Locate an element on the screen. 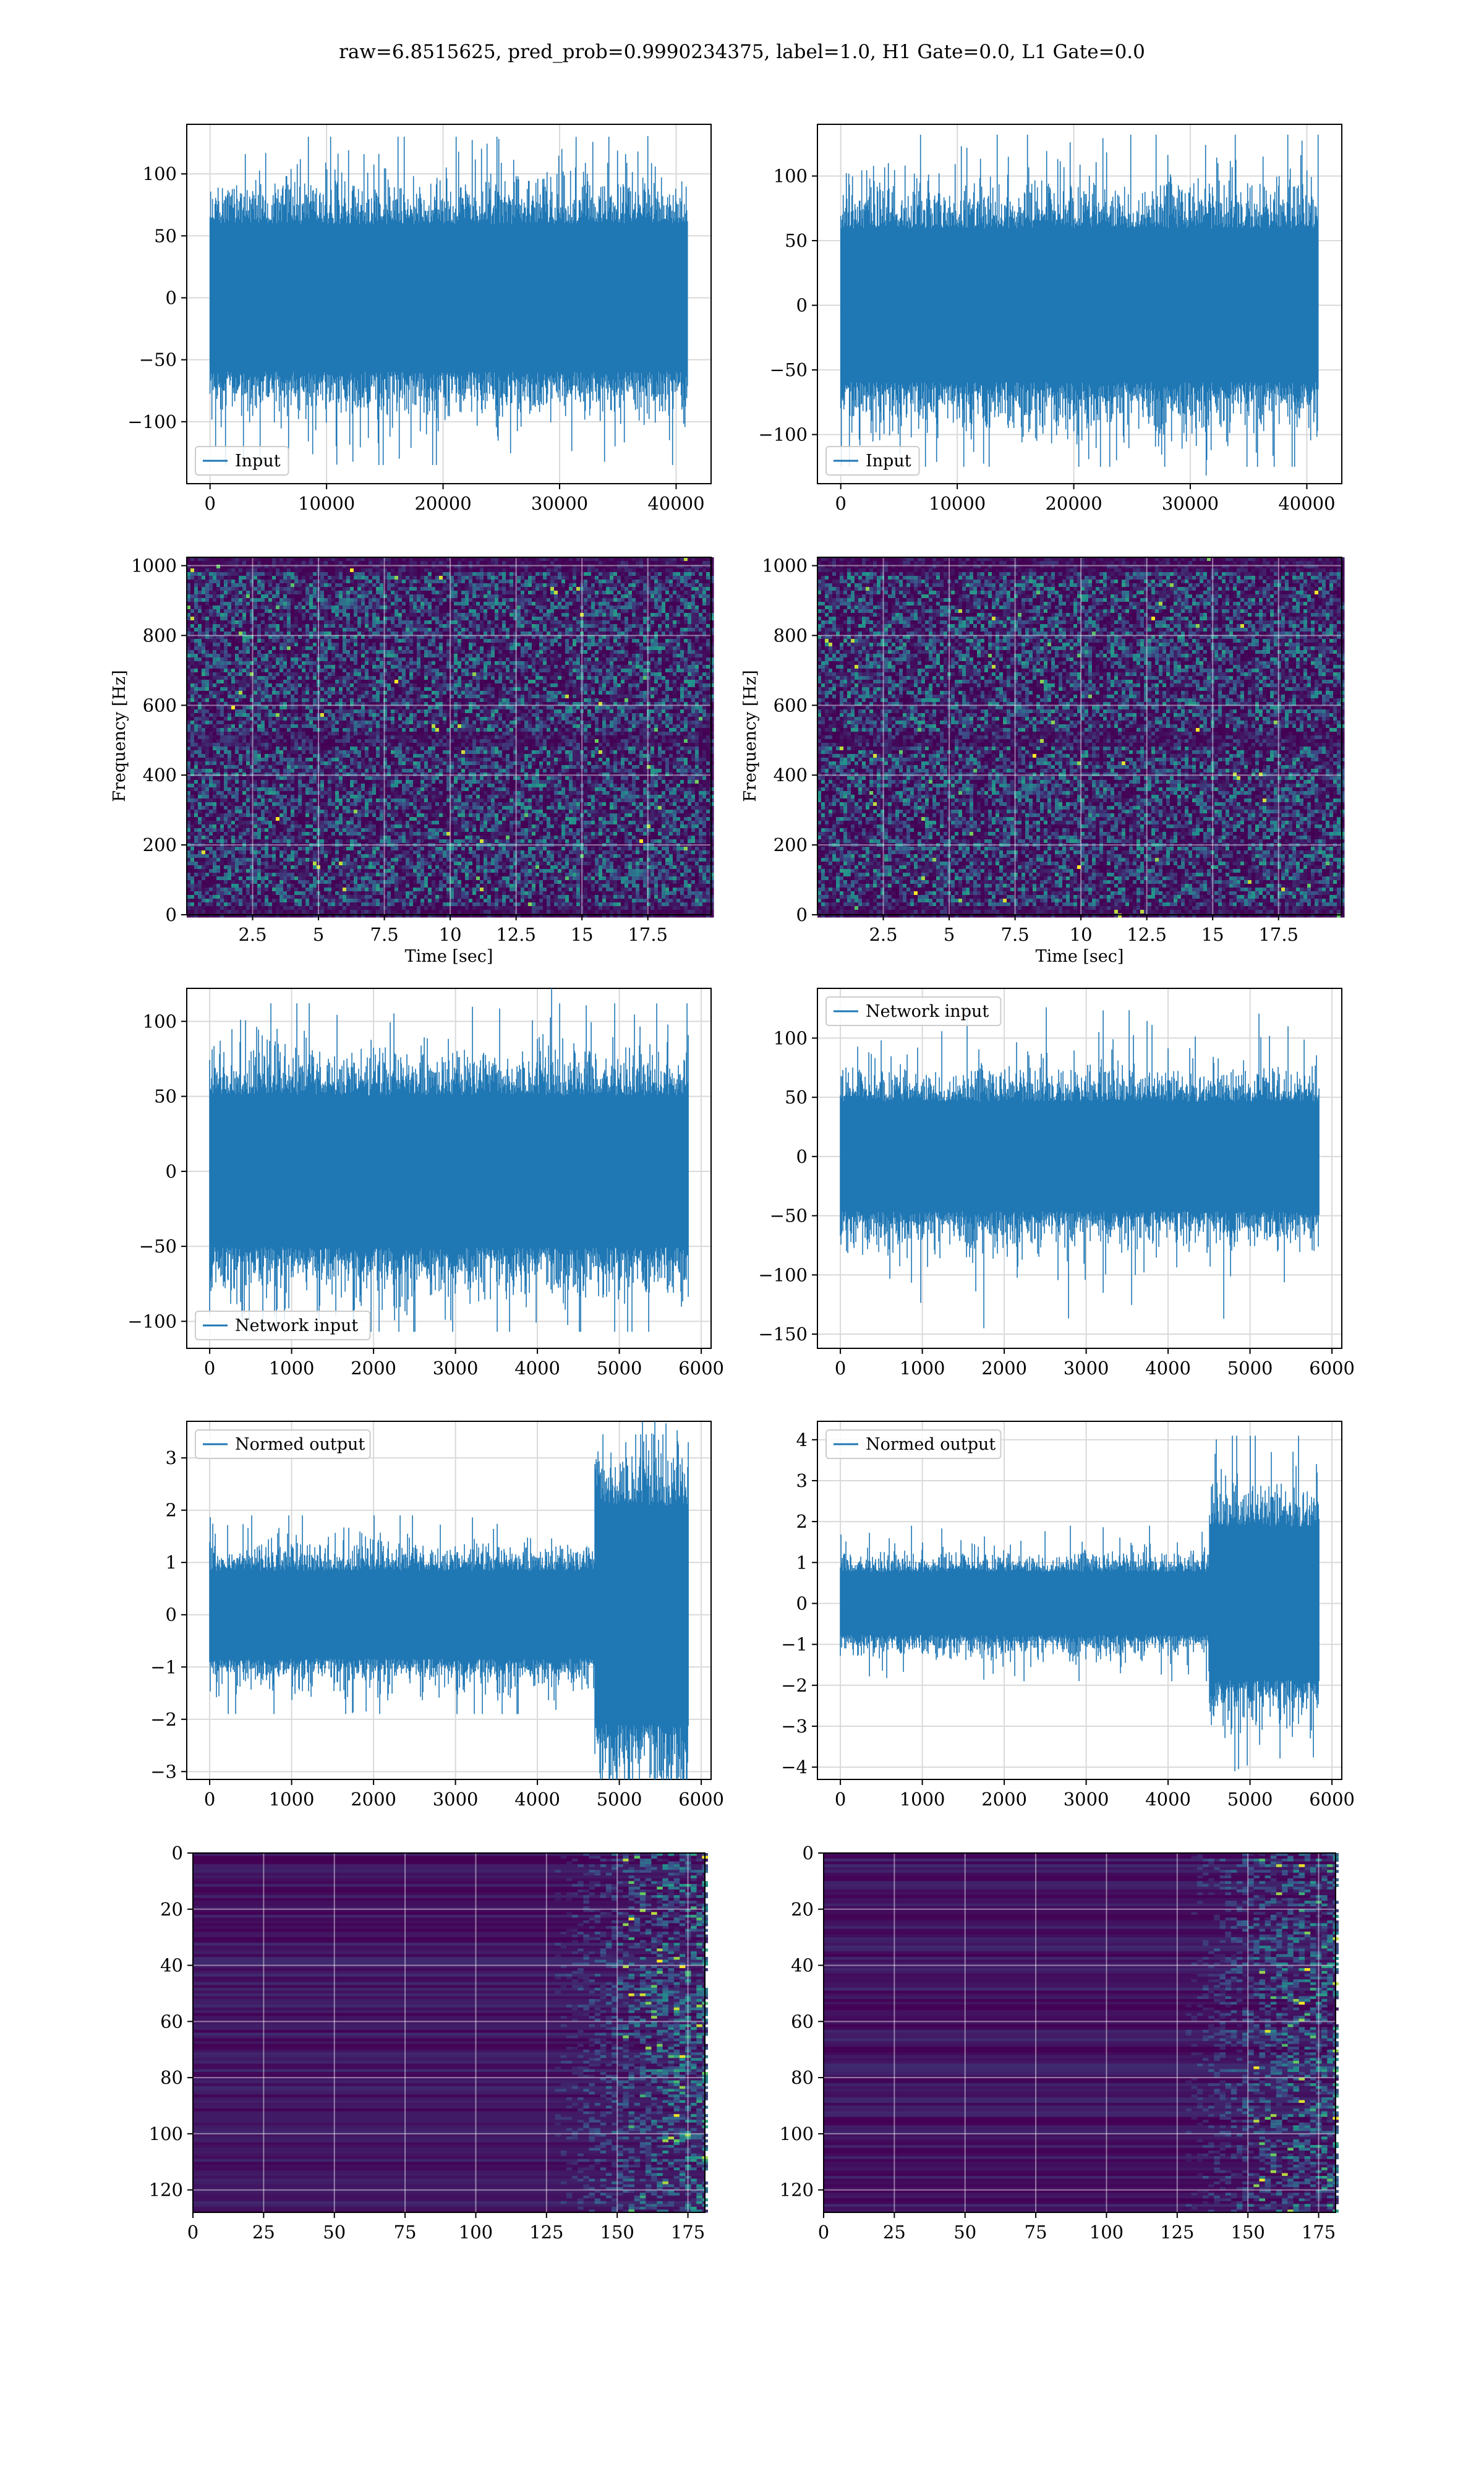 This screenshot has height=2474, width=1484. r2c2-xtick-label-5: 15 is located at coordinates (1212, 934).